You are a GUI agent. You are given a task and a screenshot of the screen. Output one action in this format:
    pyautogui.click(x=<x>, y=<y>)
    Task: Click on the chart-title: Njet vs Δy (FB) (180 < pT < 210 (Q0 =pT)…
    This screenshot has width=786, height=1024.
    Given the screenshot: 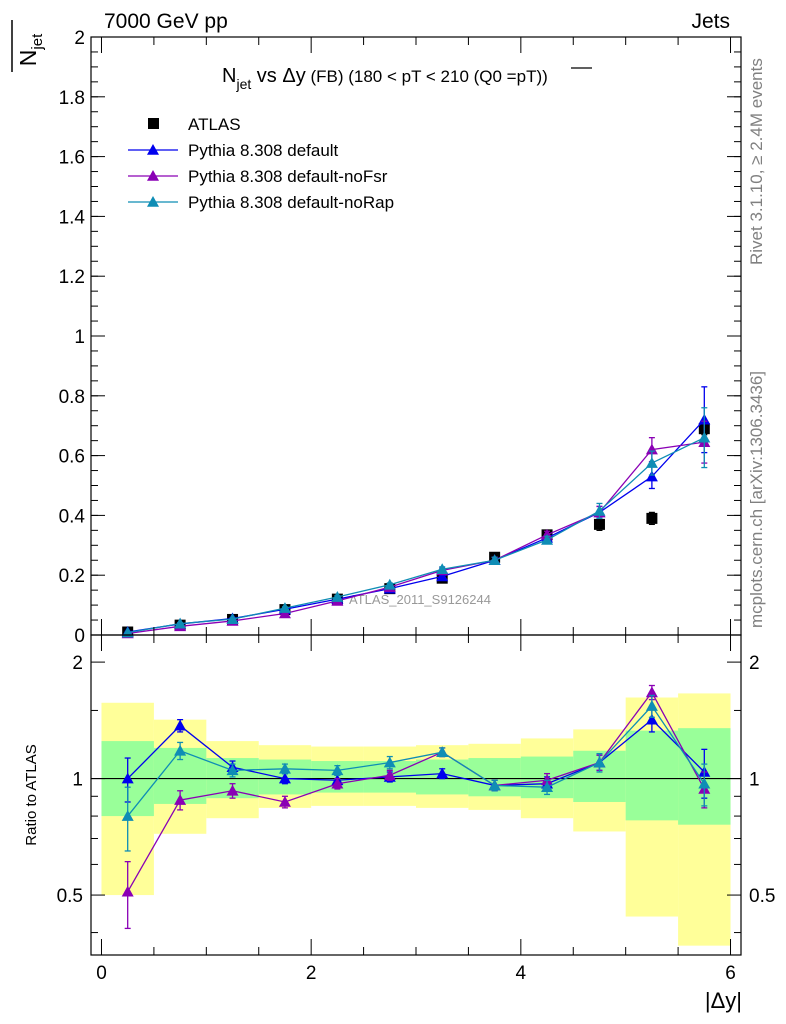 What is the action you would take?
    pyautogui.click(x=385, y=78)
    